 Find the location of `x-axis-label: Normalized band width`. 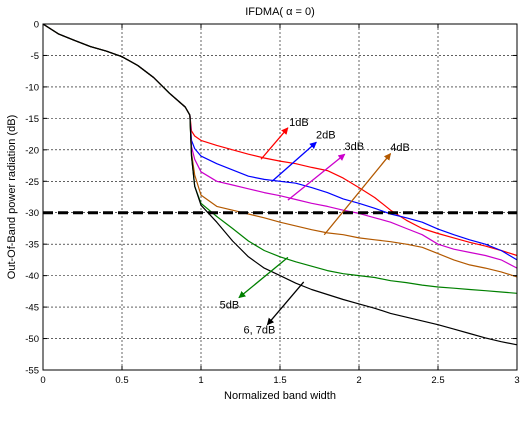

x-axis-label: Normalized band width is located at coordinates (280, 396).